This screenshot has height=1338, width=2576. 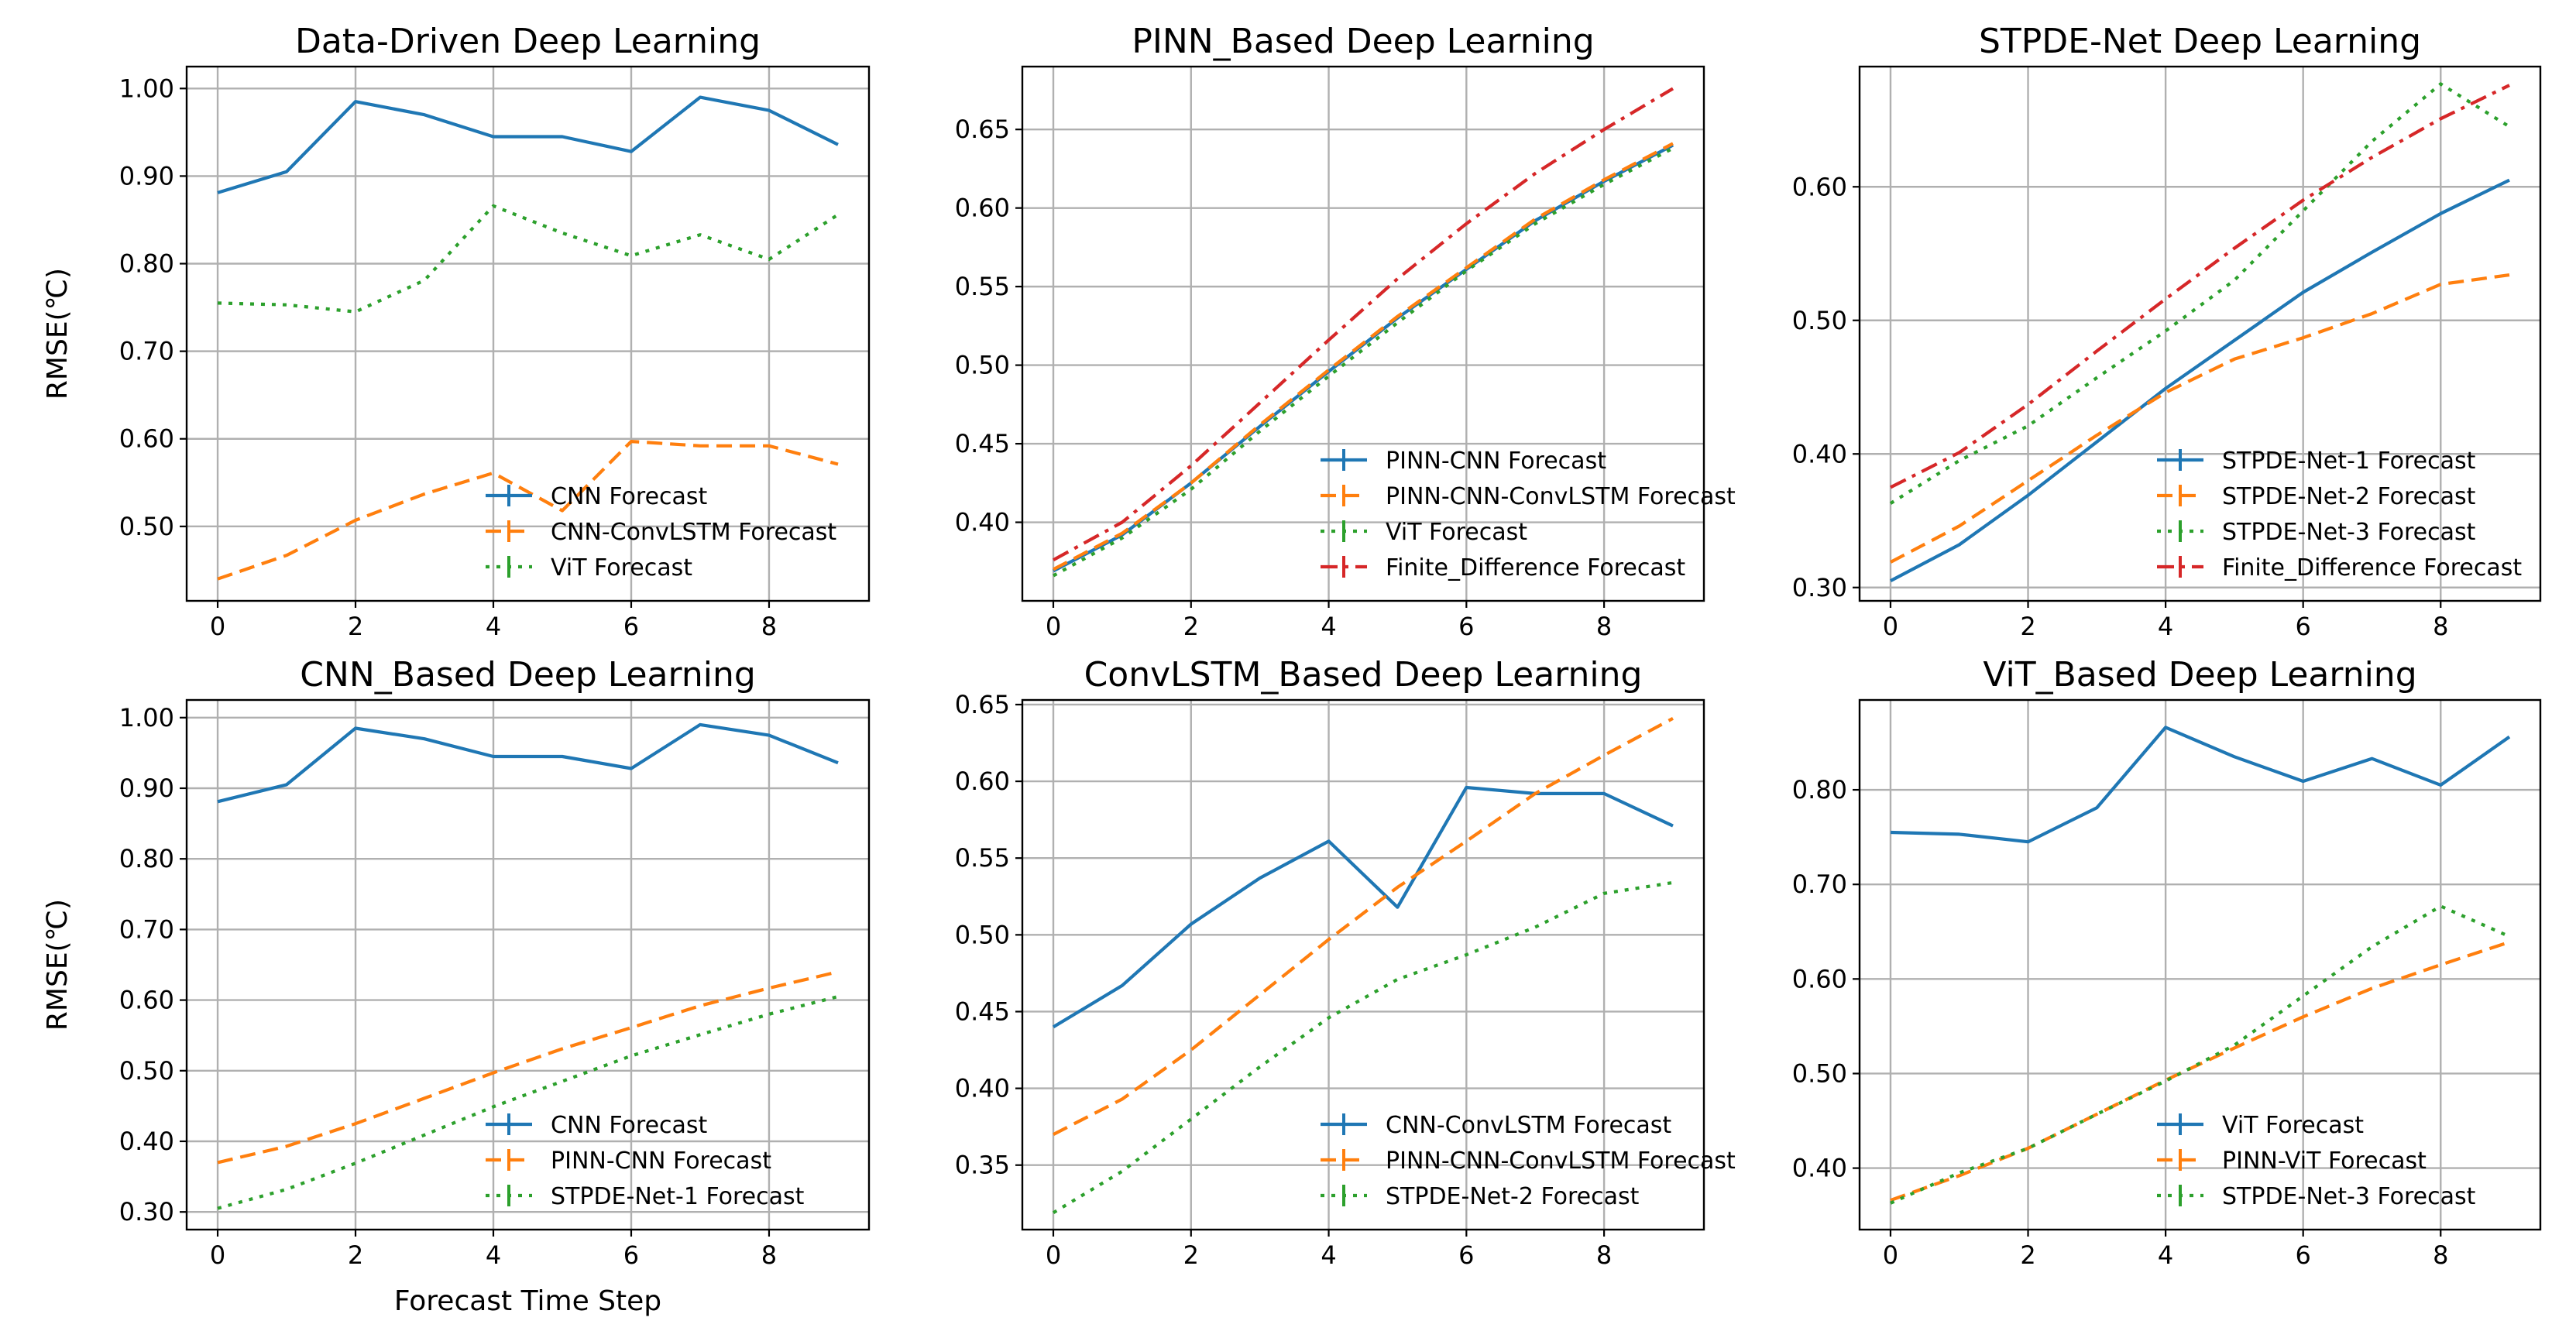 I want to click on subplot-title: PINN_Based Deep Learning, so click(x=1363, y=41).